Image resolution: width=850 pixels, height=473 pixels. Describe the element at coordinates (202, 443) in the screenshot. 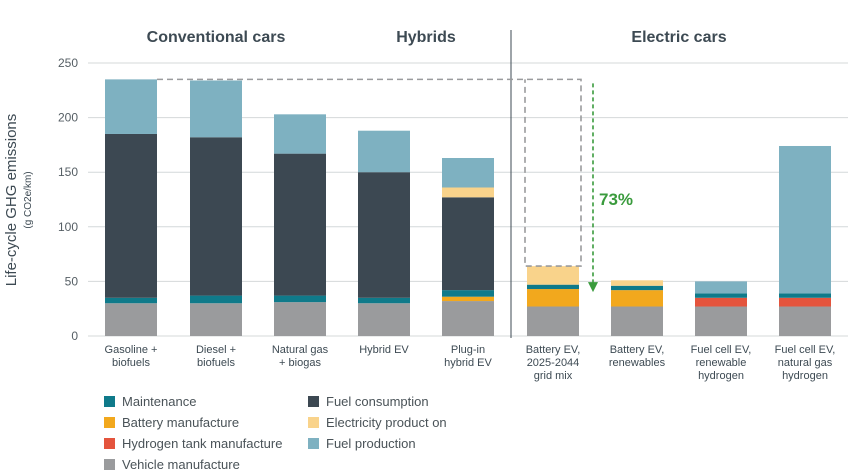

I see `legend-label: Hydrogen tank manufacture` at that location.